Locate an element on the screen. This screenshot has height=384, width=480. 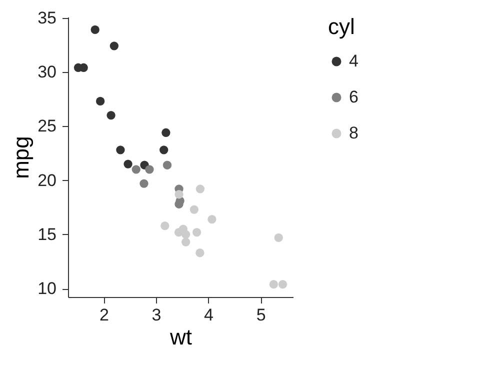
y-tick-label: 15 is located at coordinates (47, 234).